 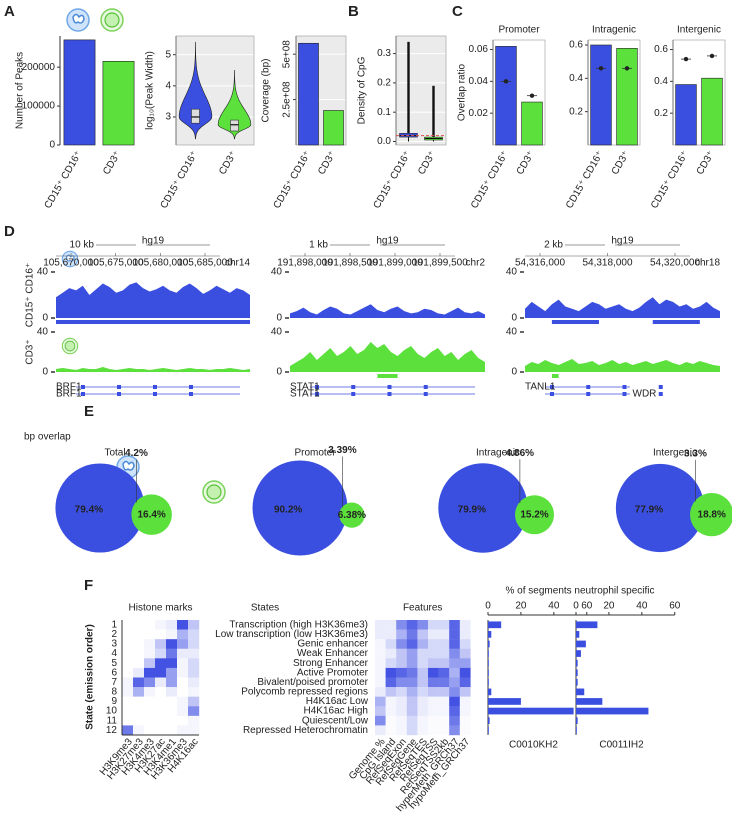 What do you see at coordinates (234, 125) in the screenshot?
I see `box` at bounding box center [234, 125].